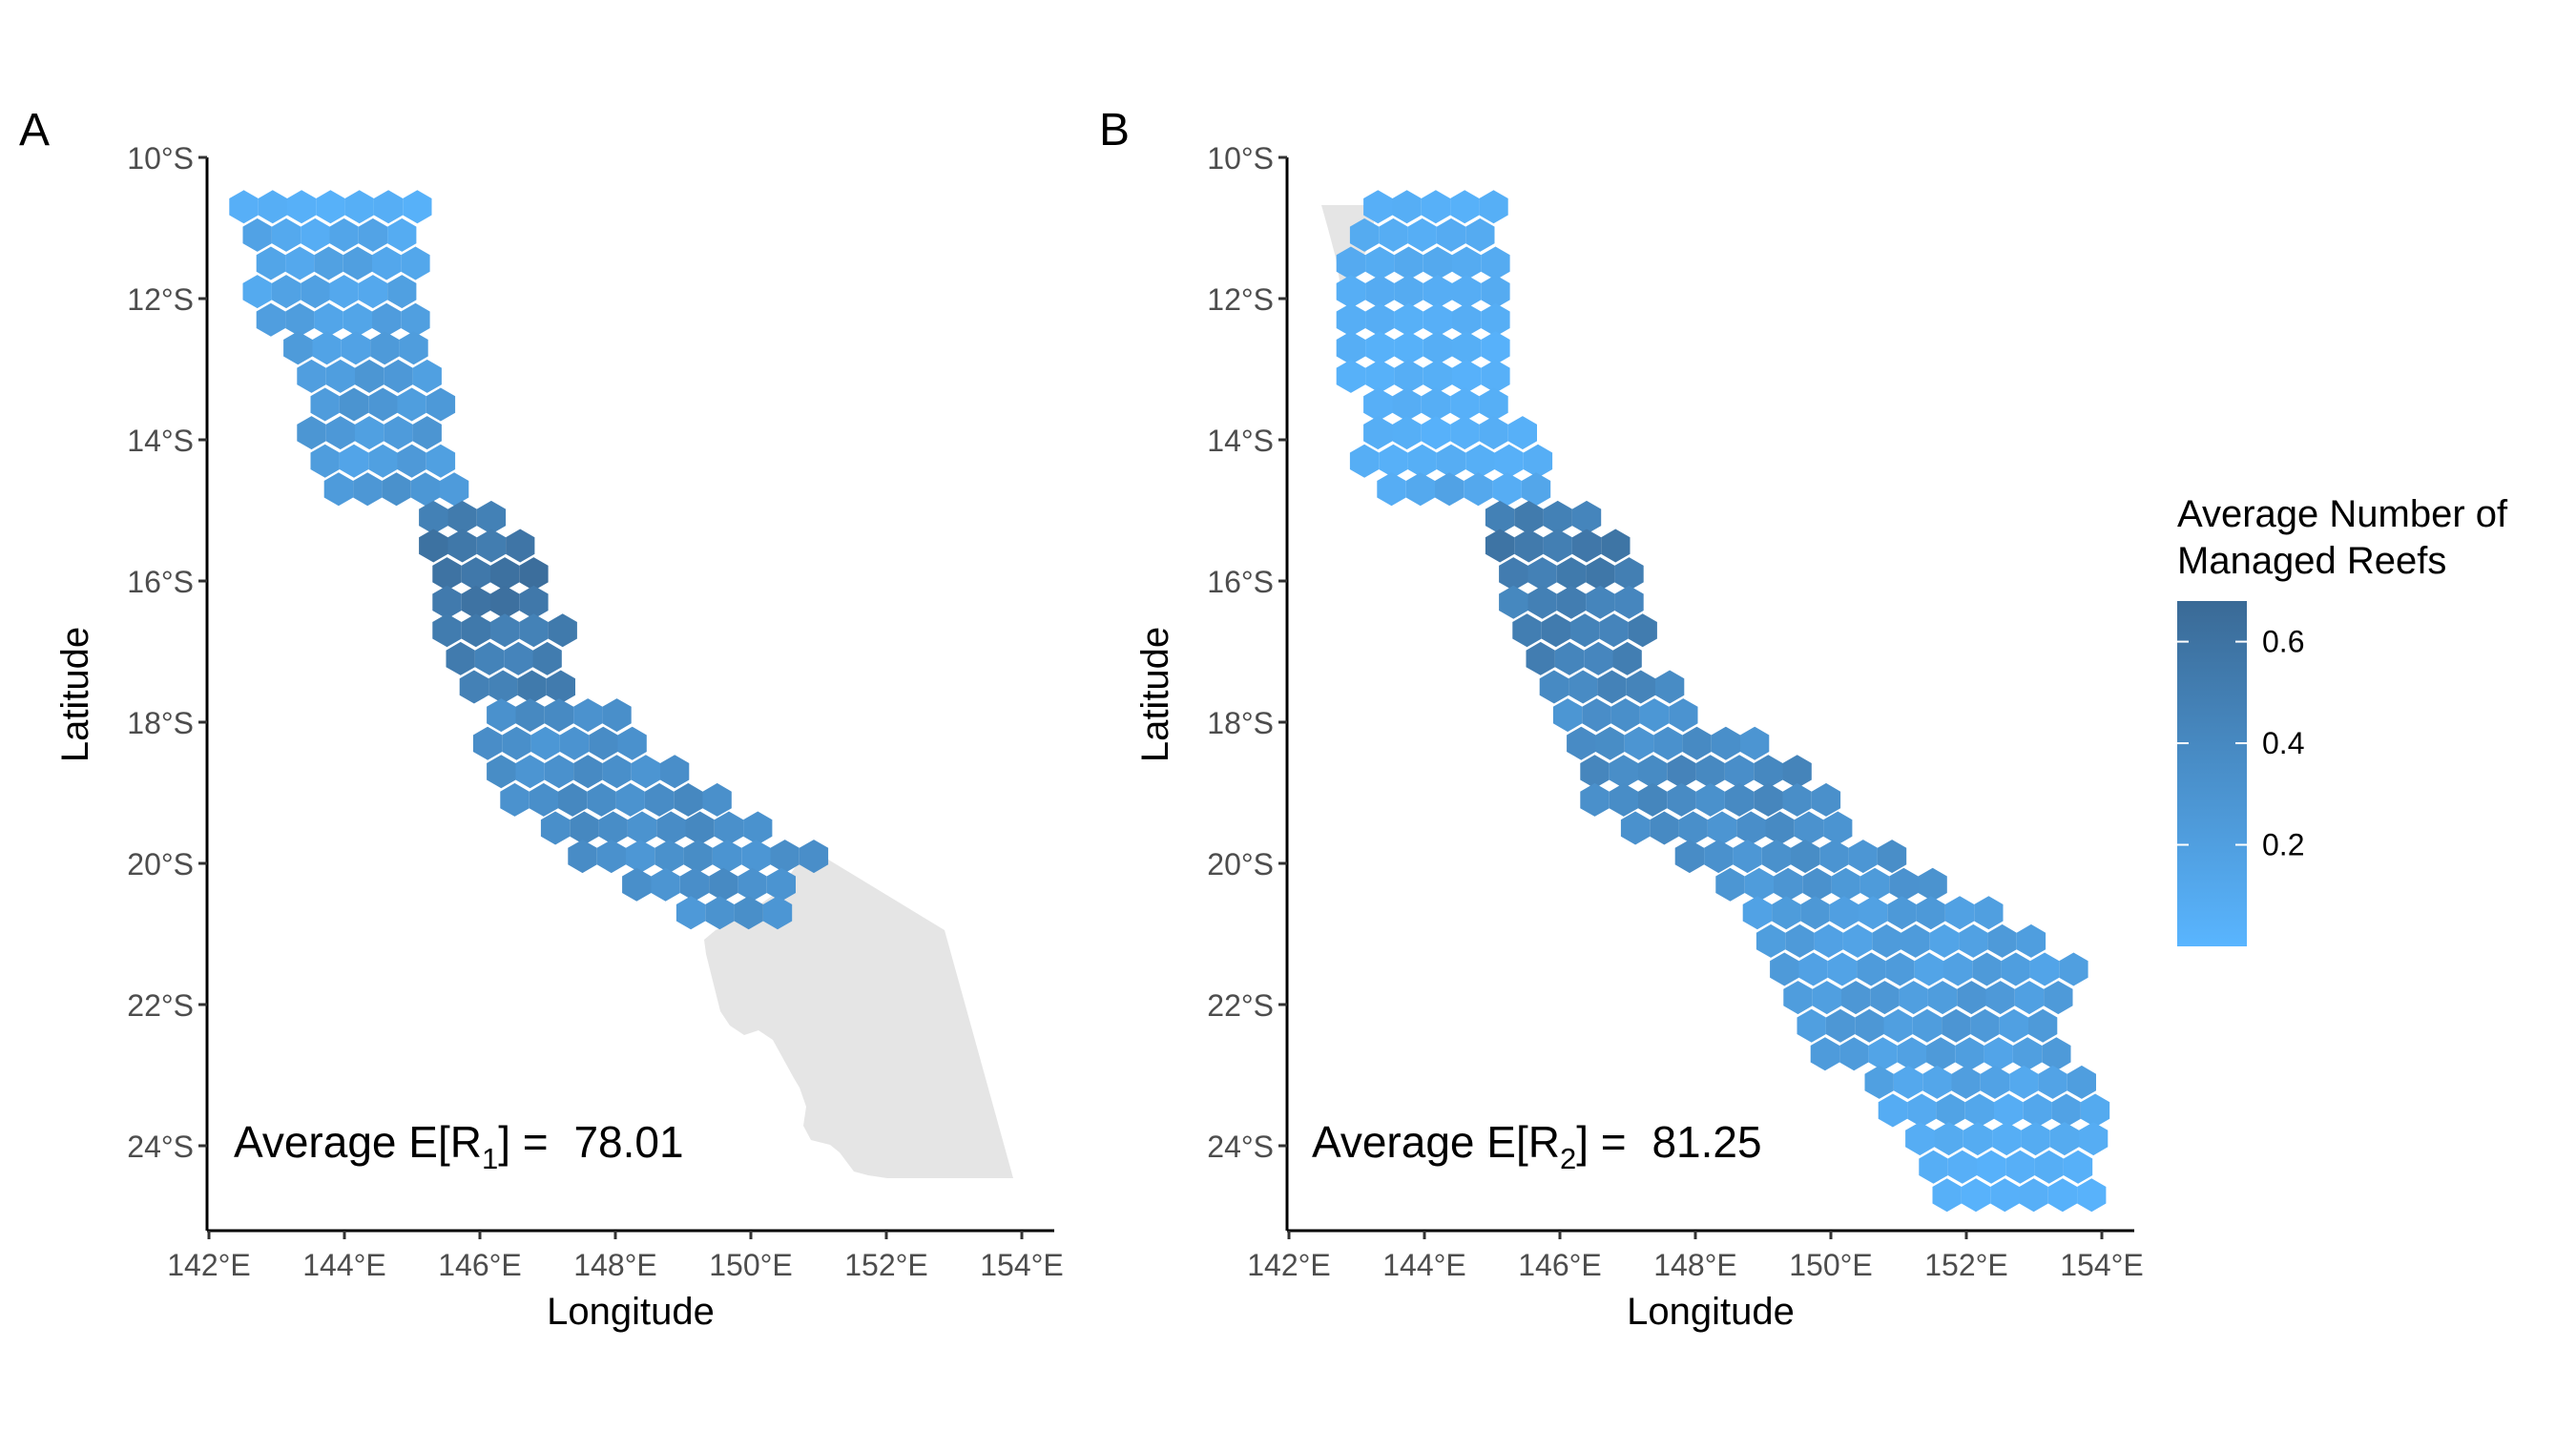 Image resolution: width=2576 pixels, height=1431 pixels. What do you see at coordinates (2283, 743) in the screenshot?
I see `colorbar-tick-label: 0.4` at bounding box center [2283, 743].